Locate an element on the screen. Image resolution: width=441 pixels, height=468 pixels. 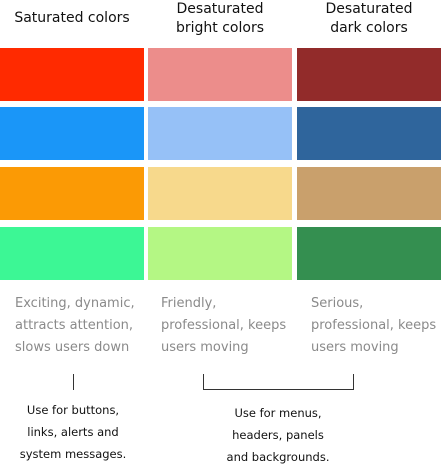
swatch-bright-orange is located at coordinates (220, 193).